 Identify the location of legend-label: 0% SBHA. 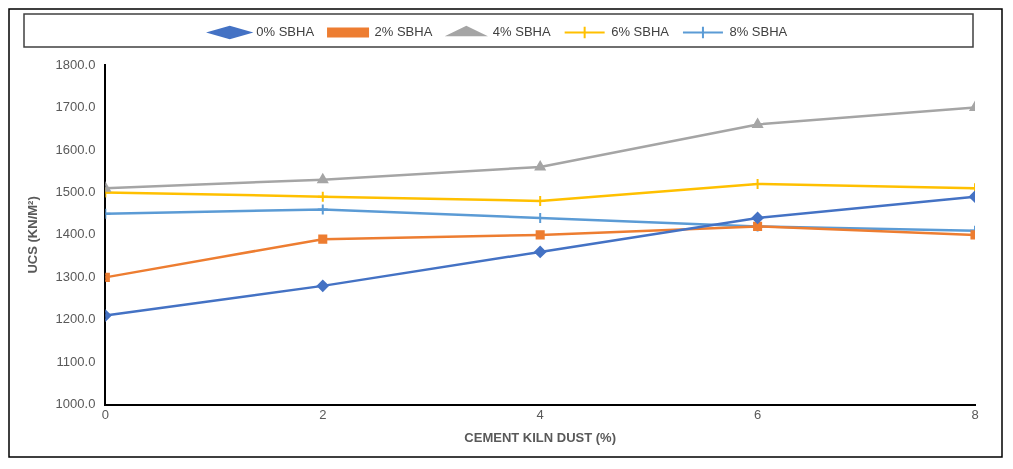
(285, 32).